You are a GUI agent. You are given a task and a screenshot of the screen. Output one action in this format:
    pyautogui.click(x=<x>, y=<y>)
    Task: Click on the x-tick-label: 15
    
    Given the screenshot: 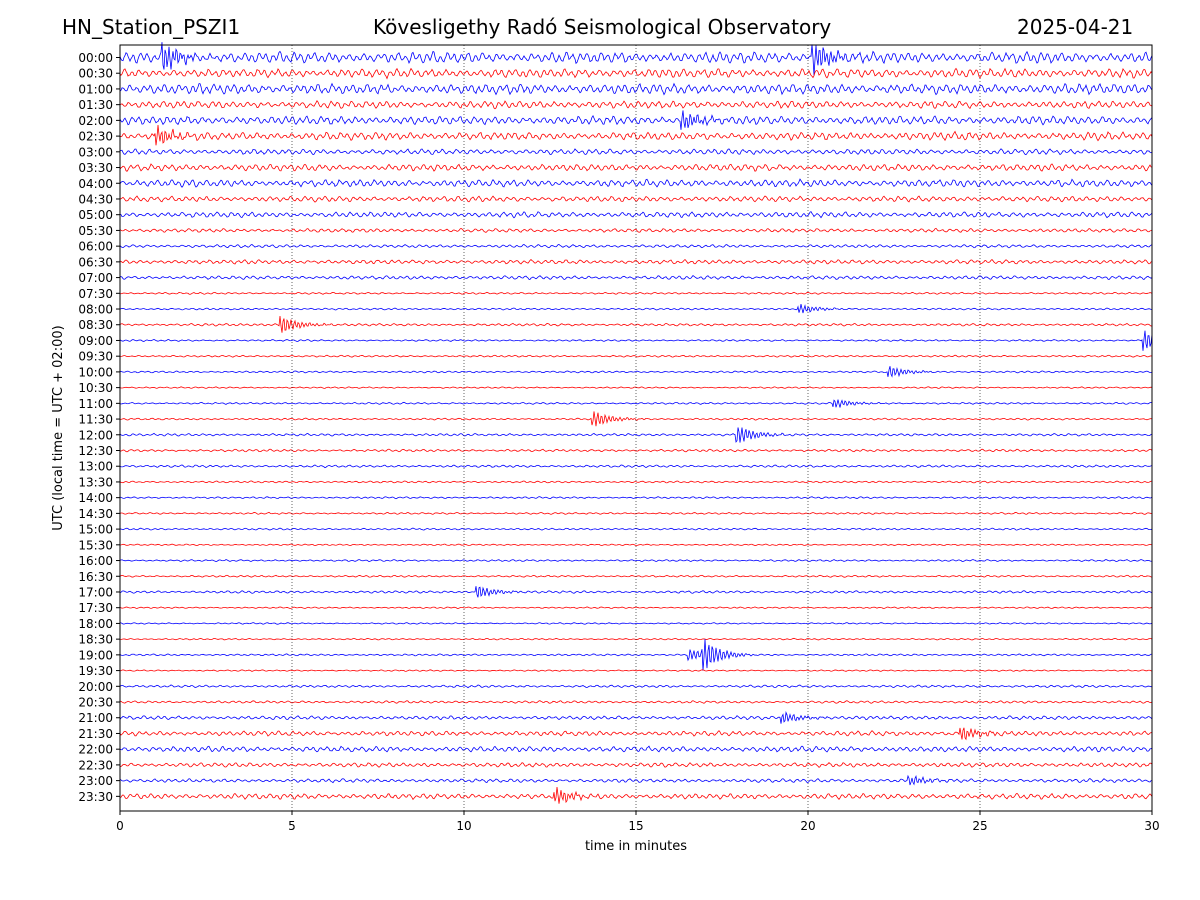 What is the action you would take?
    pyautogui.click(x=635, y=826)
    